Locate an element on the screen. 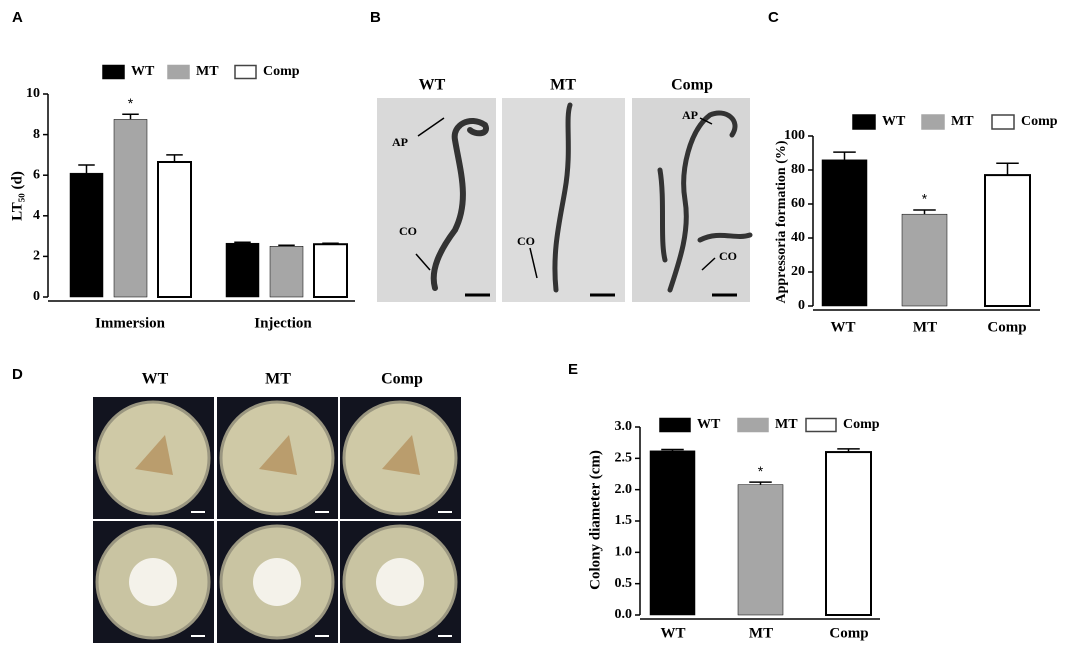 This screenshot has width=1084, height=646. x-tick-label: Injection is located at coordinates (283, 323).